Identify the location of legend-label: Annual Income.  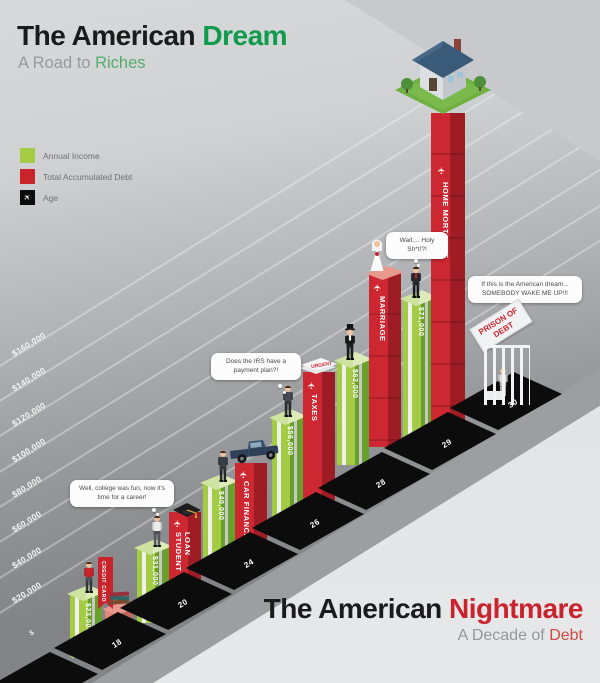
(71, 156).